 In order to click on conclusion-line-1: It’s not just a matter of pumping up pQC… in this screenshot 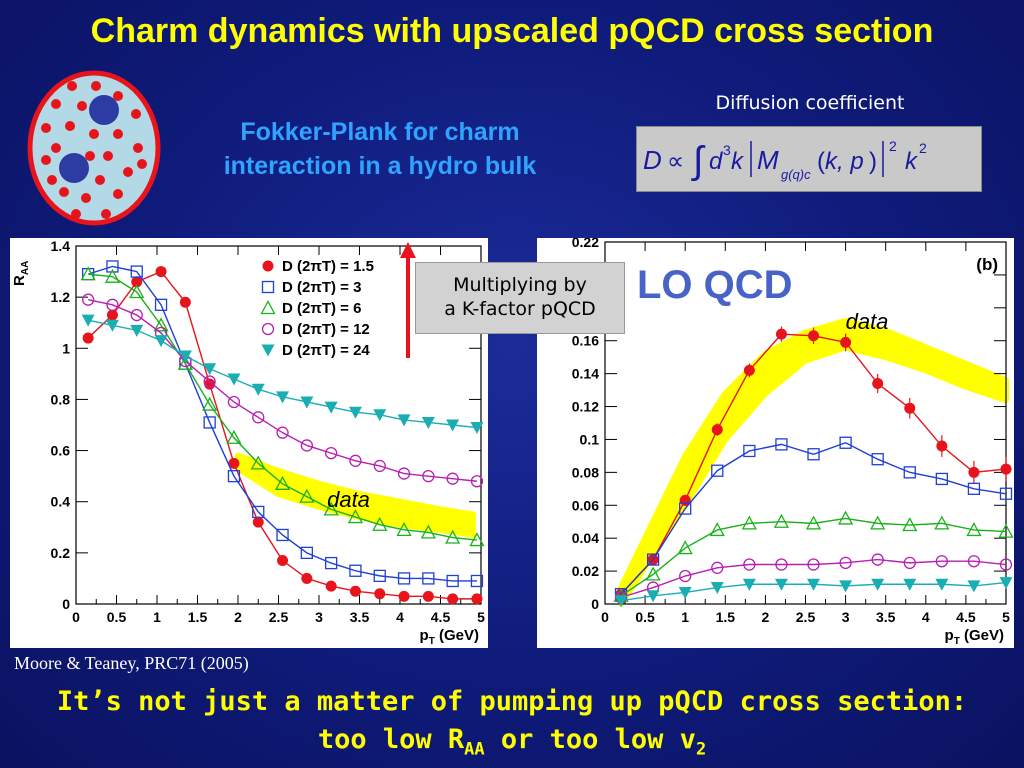, I will do `click(512, 701)`.